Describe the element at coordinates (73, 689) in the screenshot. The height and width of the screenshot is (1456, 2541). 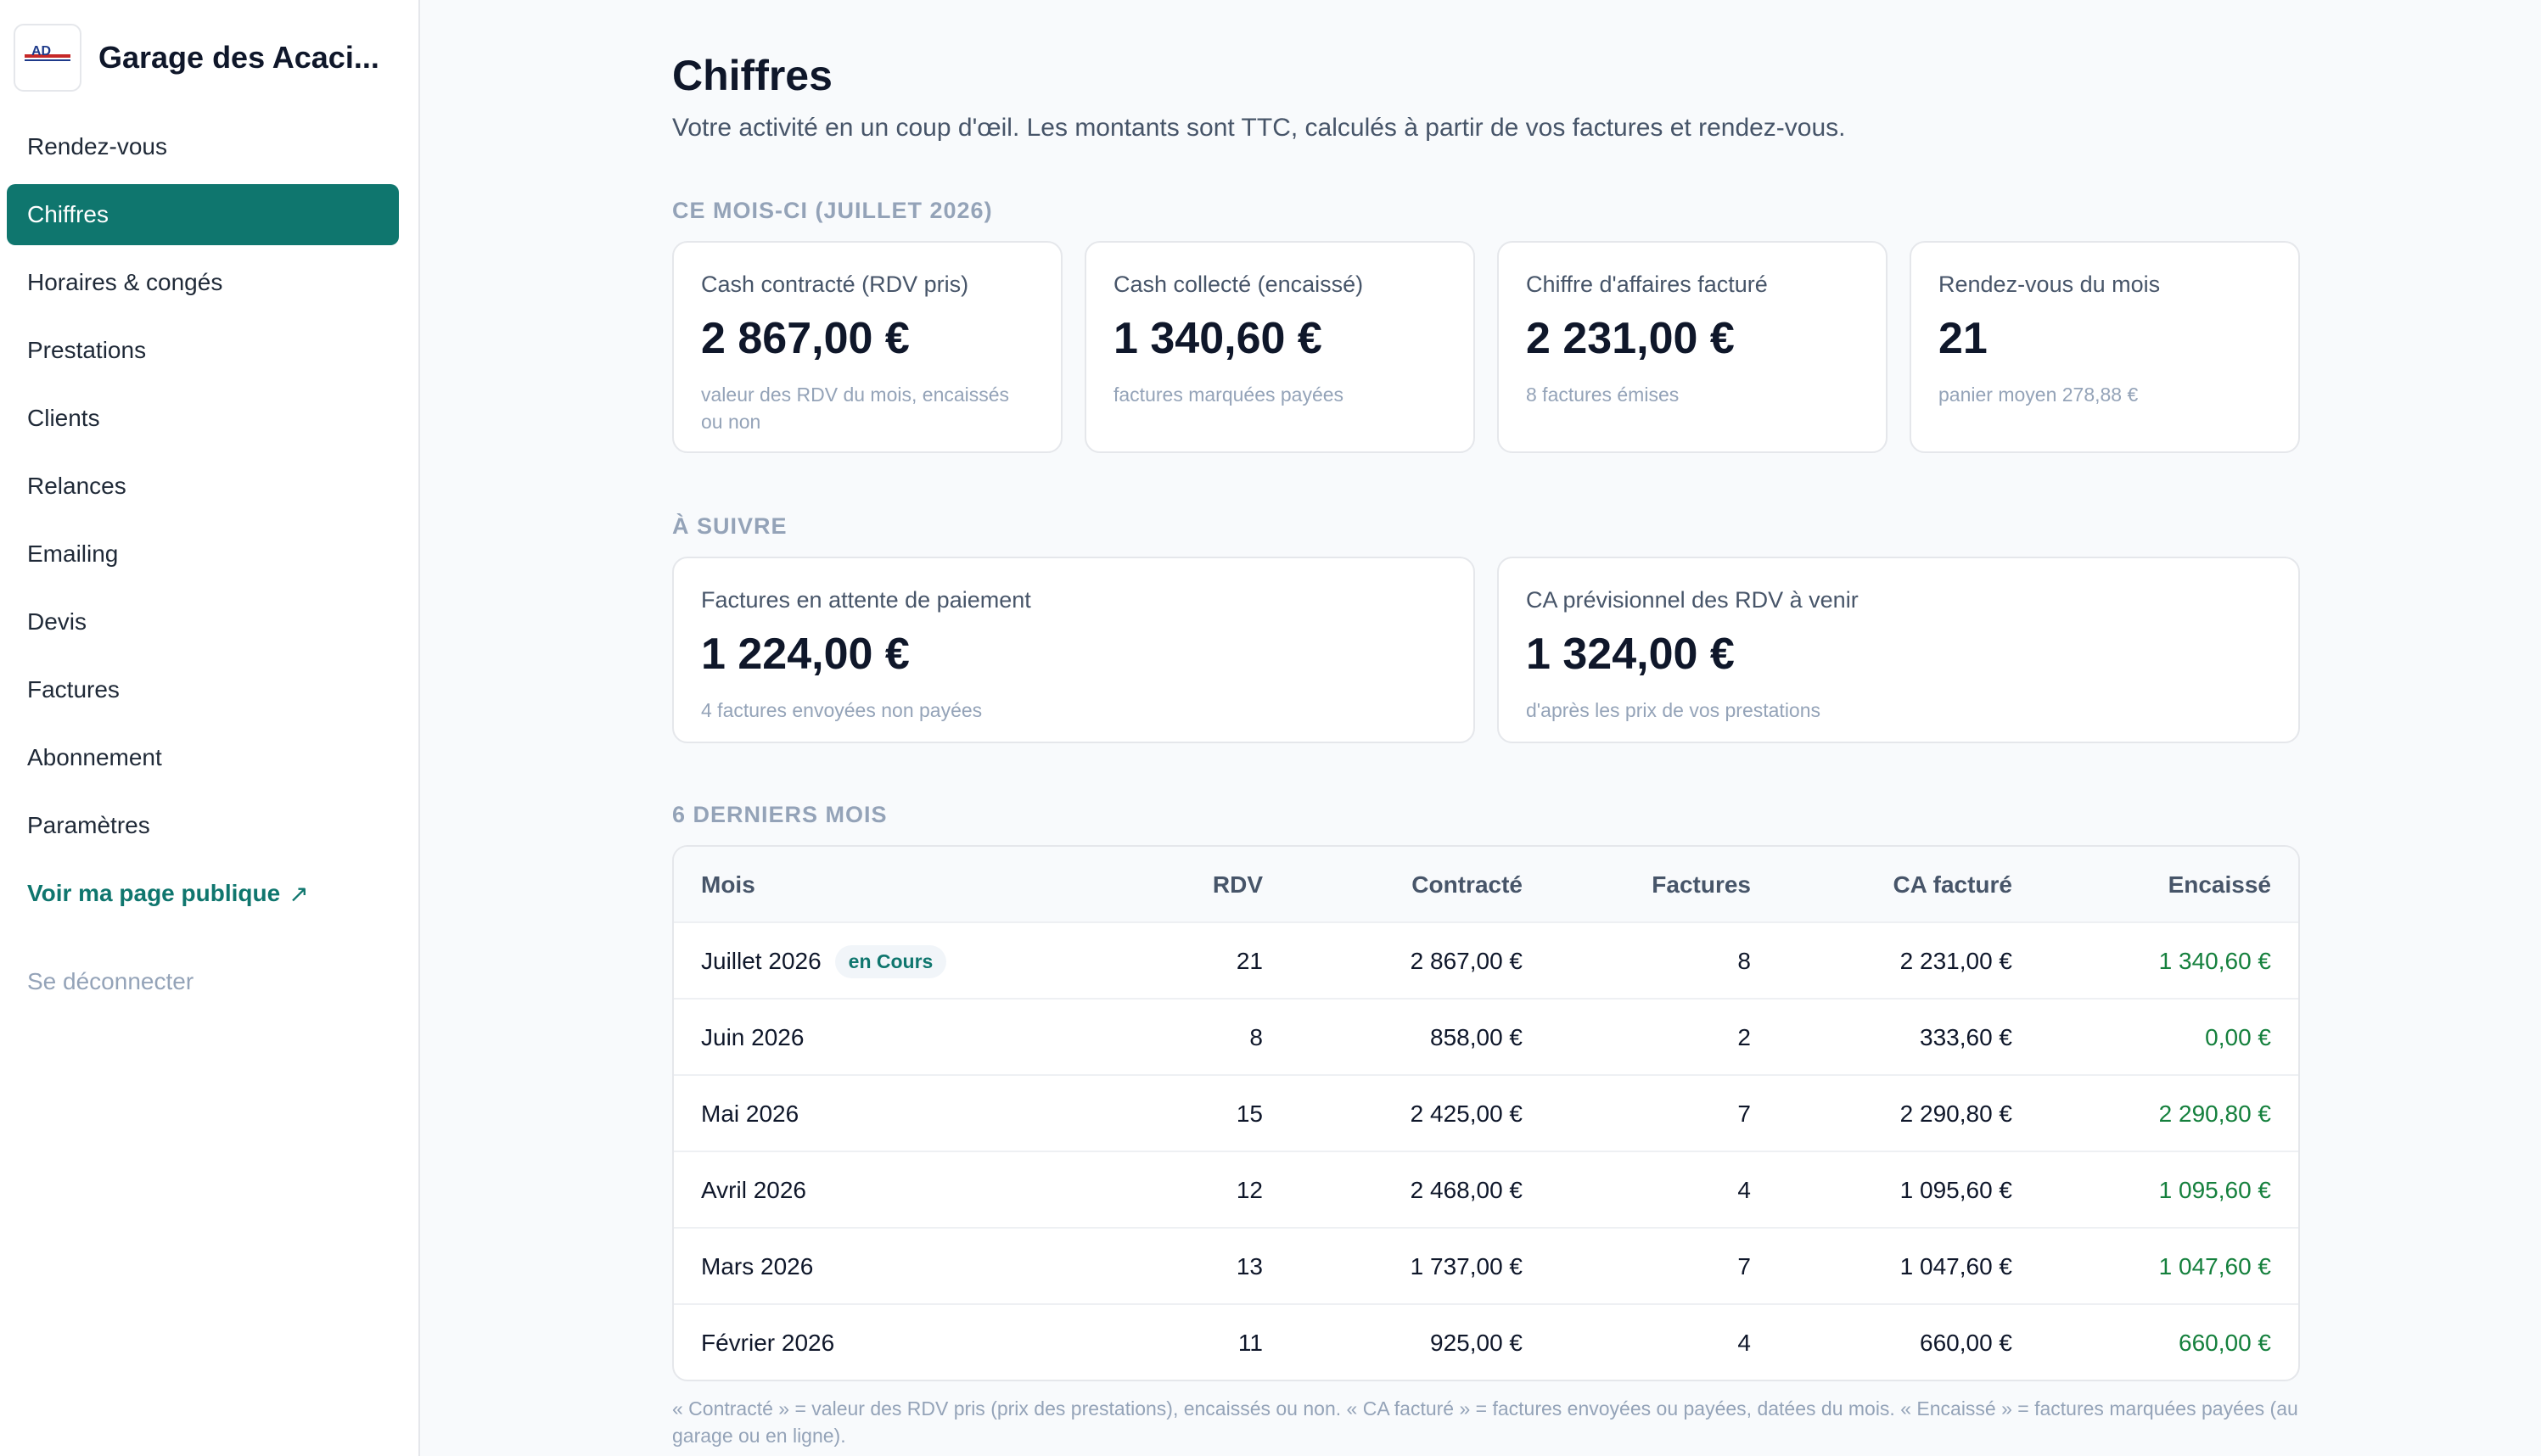
I see `sidebar-item-factures: Factures` at that location.